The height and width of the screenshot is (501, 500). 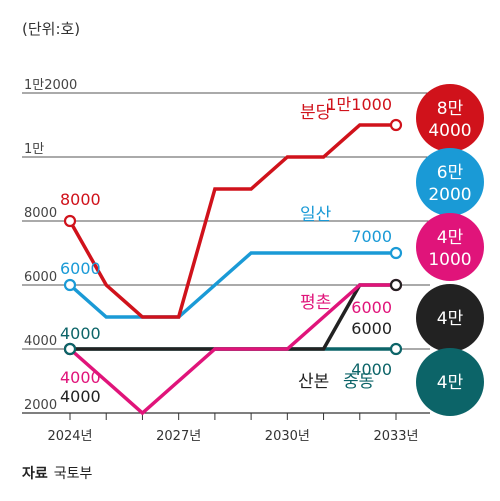 I want to click on y-tick-label: 4000, so click(x=40, y=341).